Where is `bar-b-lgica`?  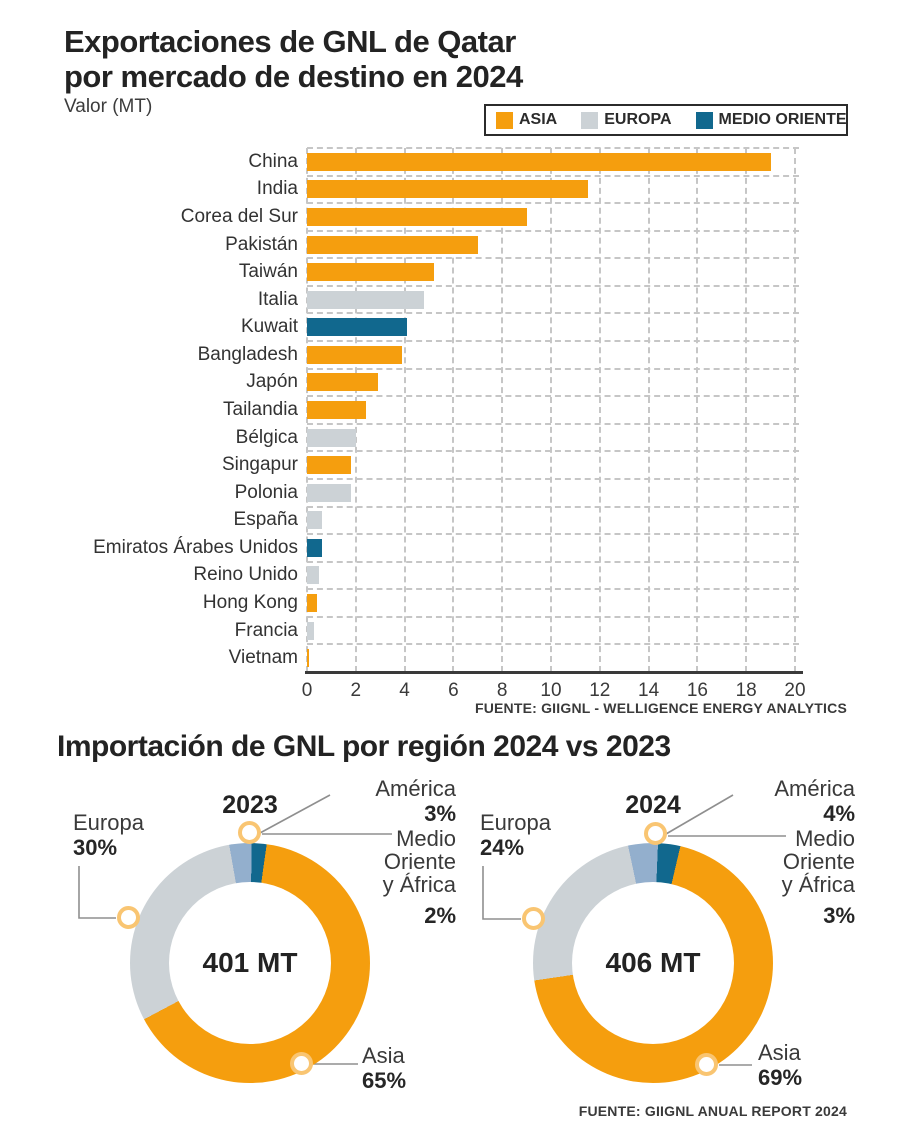 bar-b-lgica is located at coordinates (331, 437).